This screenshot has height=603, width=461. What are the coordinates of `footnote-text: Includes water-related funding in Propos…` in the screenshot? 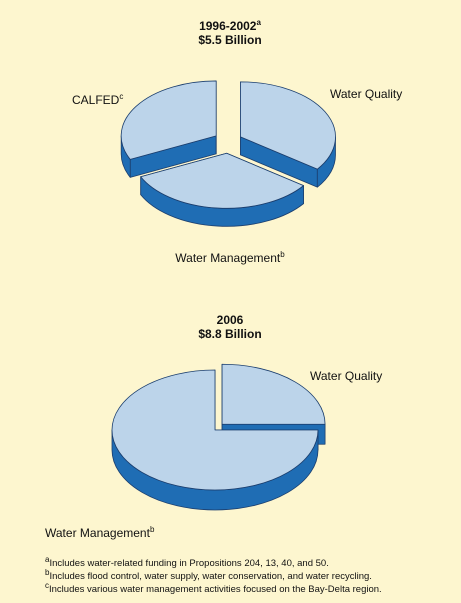 It's located at (188, 563).